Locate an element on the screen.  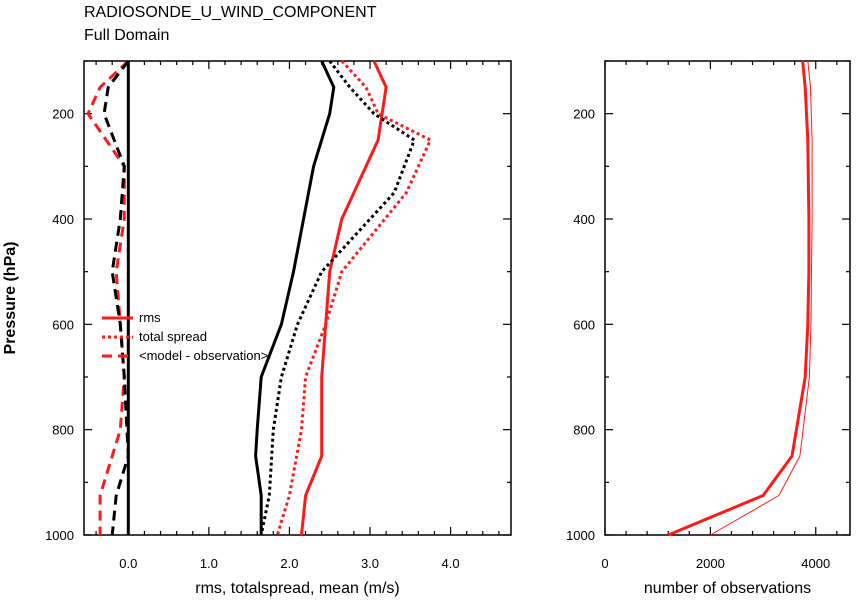
x-tick-label: 0.0 is located at coordinates (128, 563).